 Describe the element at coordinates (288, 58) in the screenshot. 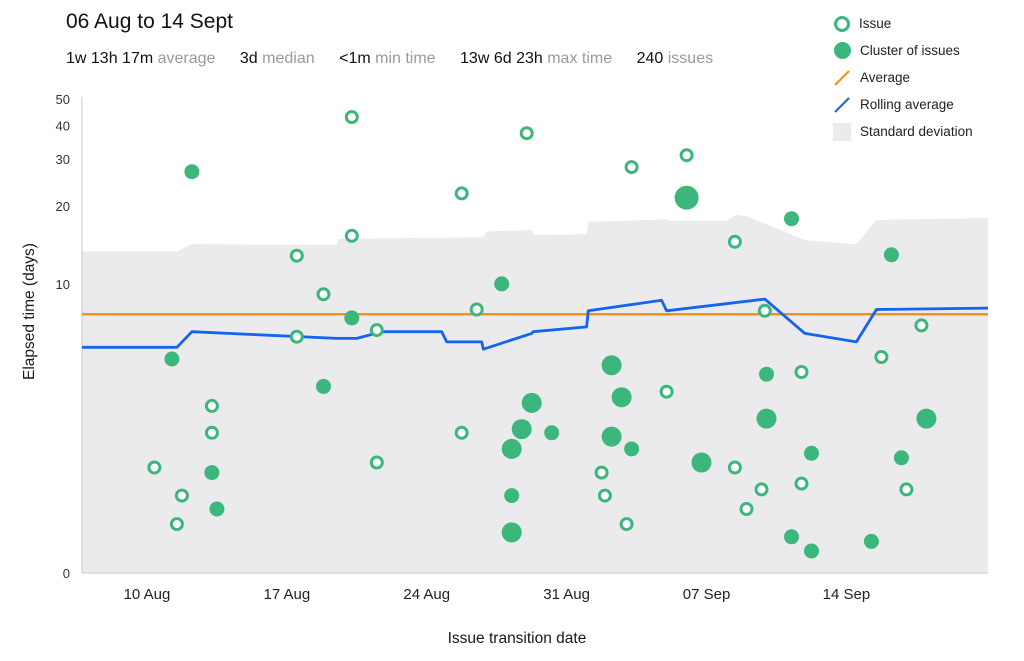

I see `stat-median-label: median` at that location.